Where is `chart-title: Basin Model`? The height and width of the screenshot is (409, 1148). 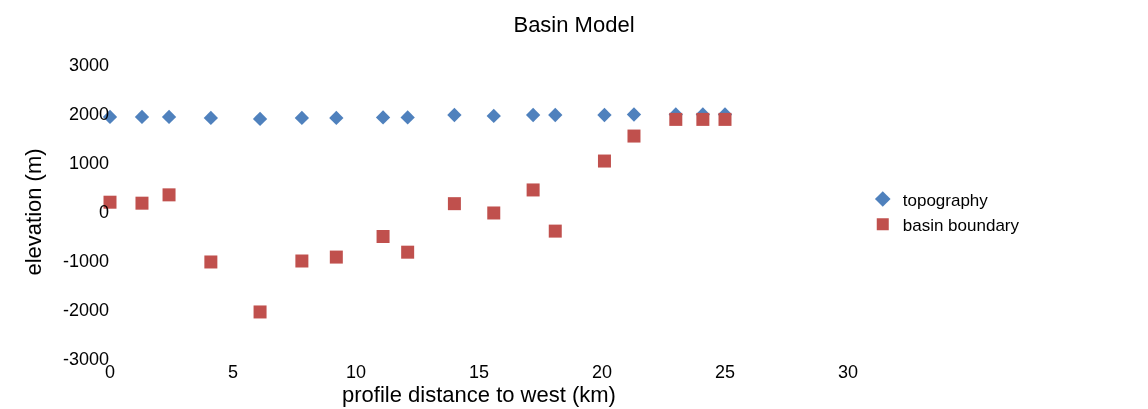
chart-title: Basin Model is located at coordinates (574, 24).